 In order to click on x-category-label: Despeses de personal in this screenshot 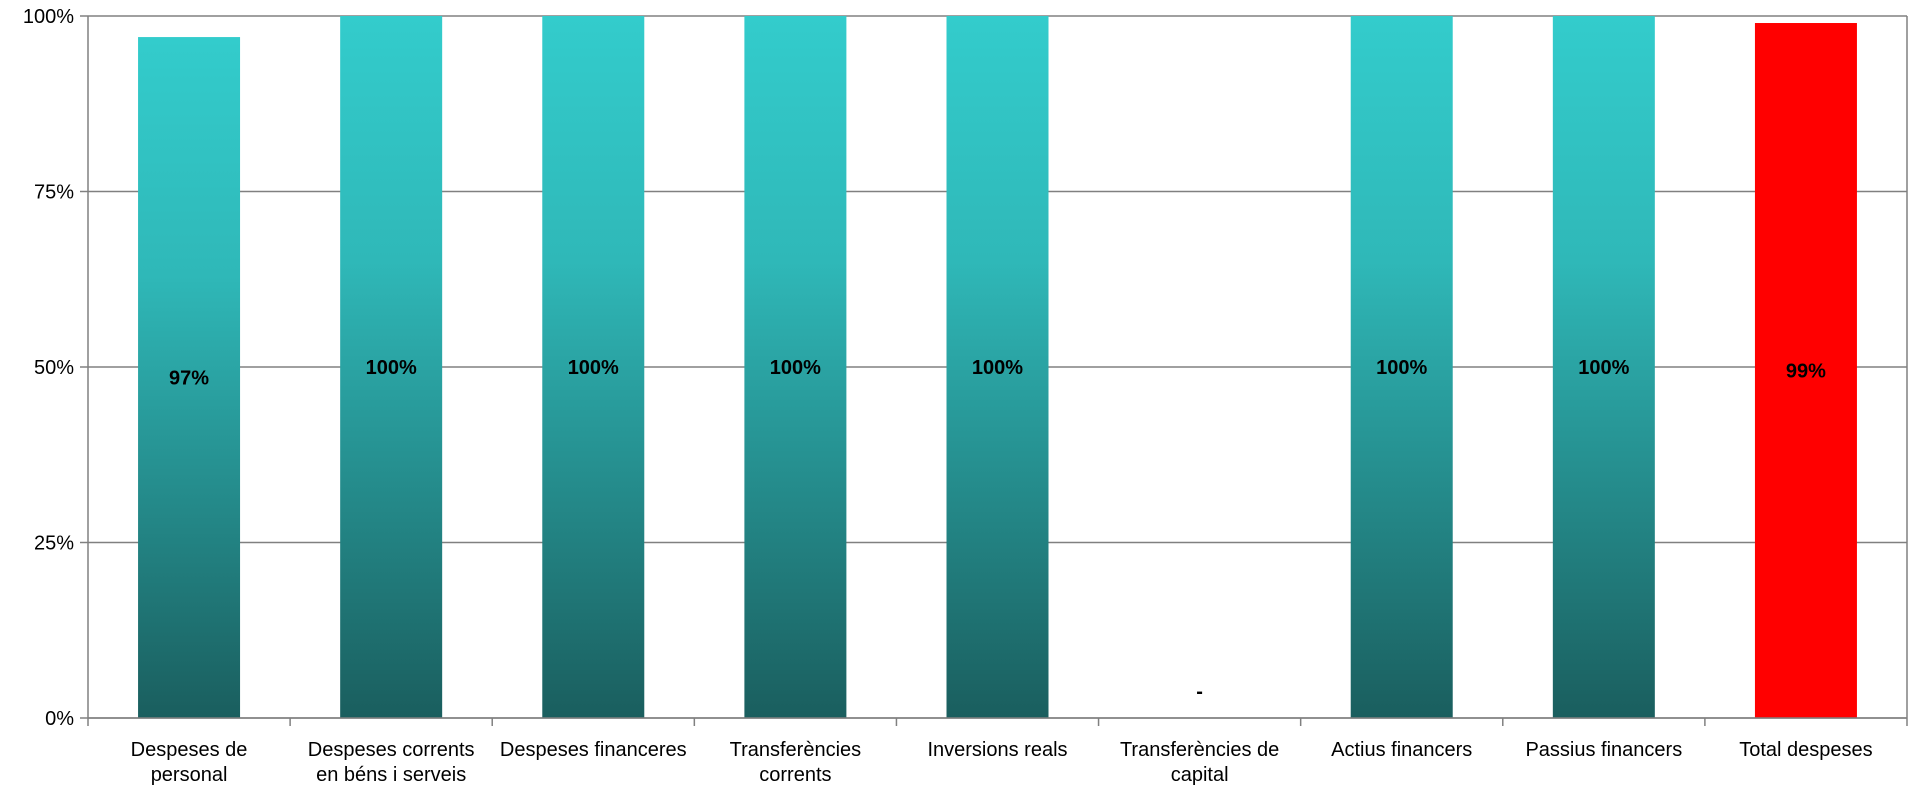, I will do `click(189, 762)`.